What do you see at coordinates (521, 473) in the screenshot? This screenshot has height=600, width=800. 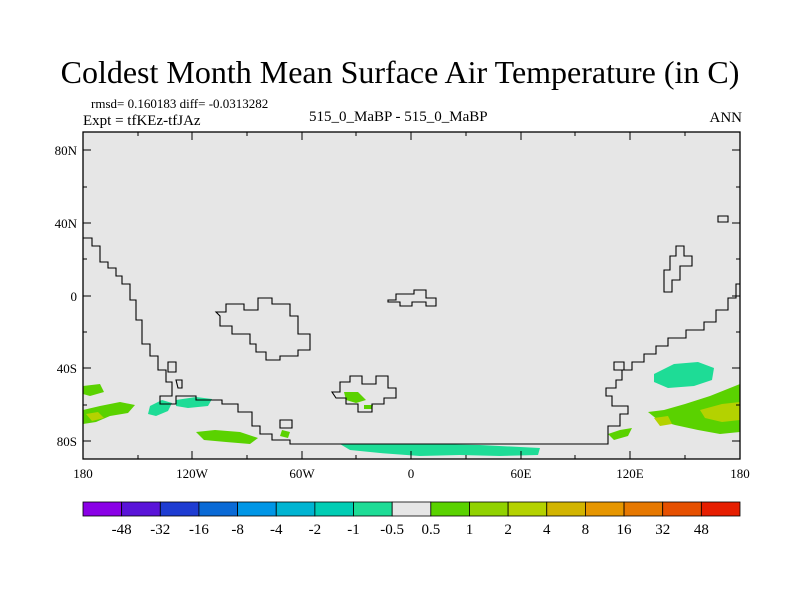 I see `x-tick-label: 60E` at bounding box center [521, 473].